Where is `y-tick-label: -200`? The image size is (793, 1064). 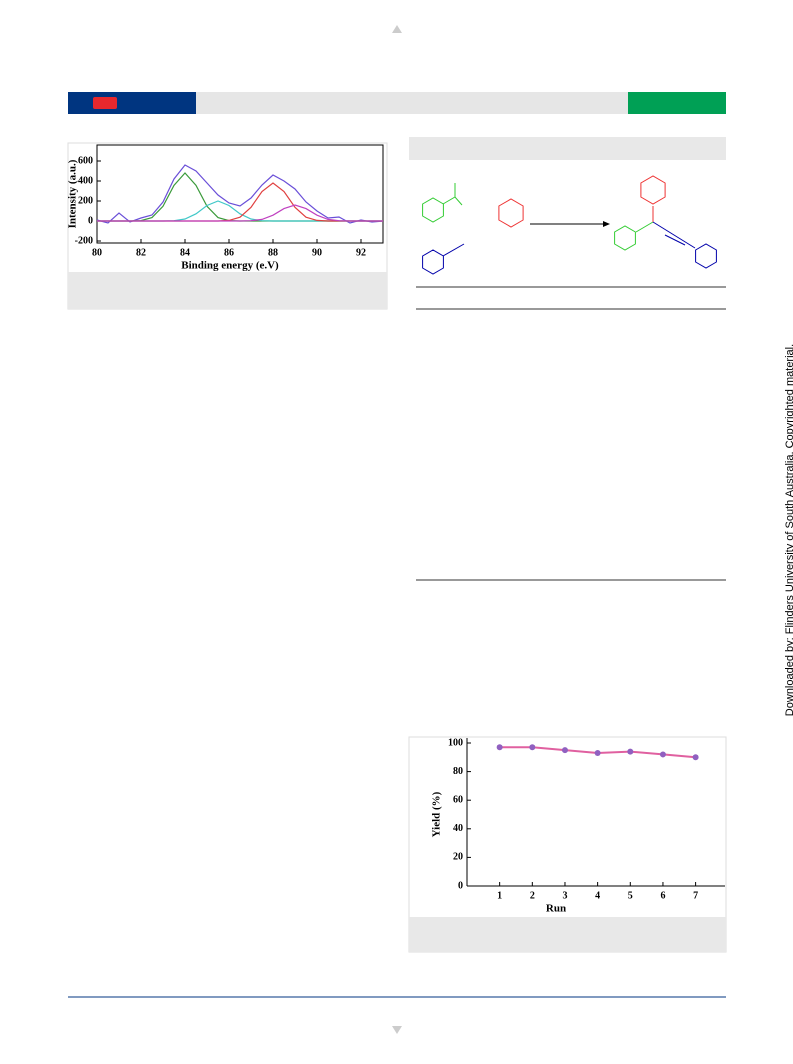
y-tick-label: -200 is located at coordinates (84, 240).